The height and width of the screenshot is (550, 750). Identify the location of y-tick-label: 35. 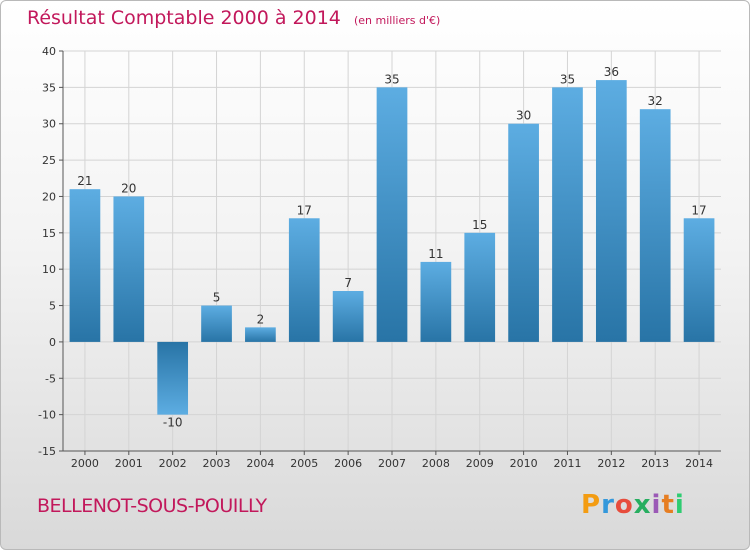
(49, 87).